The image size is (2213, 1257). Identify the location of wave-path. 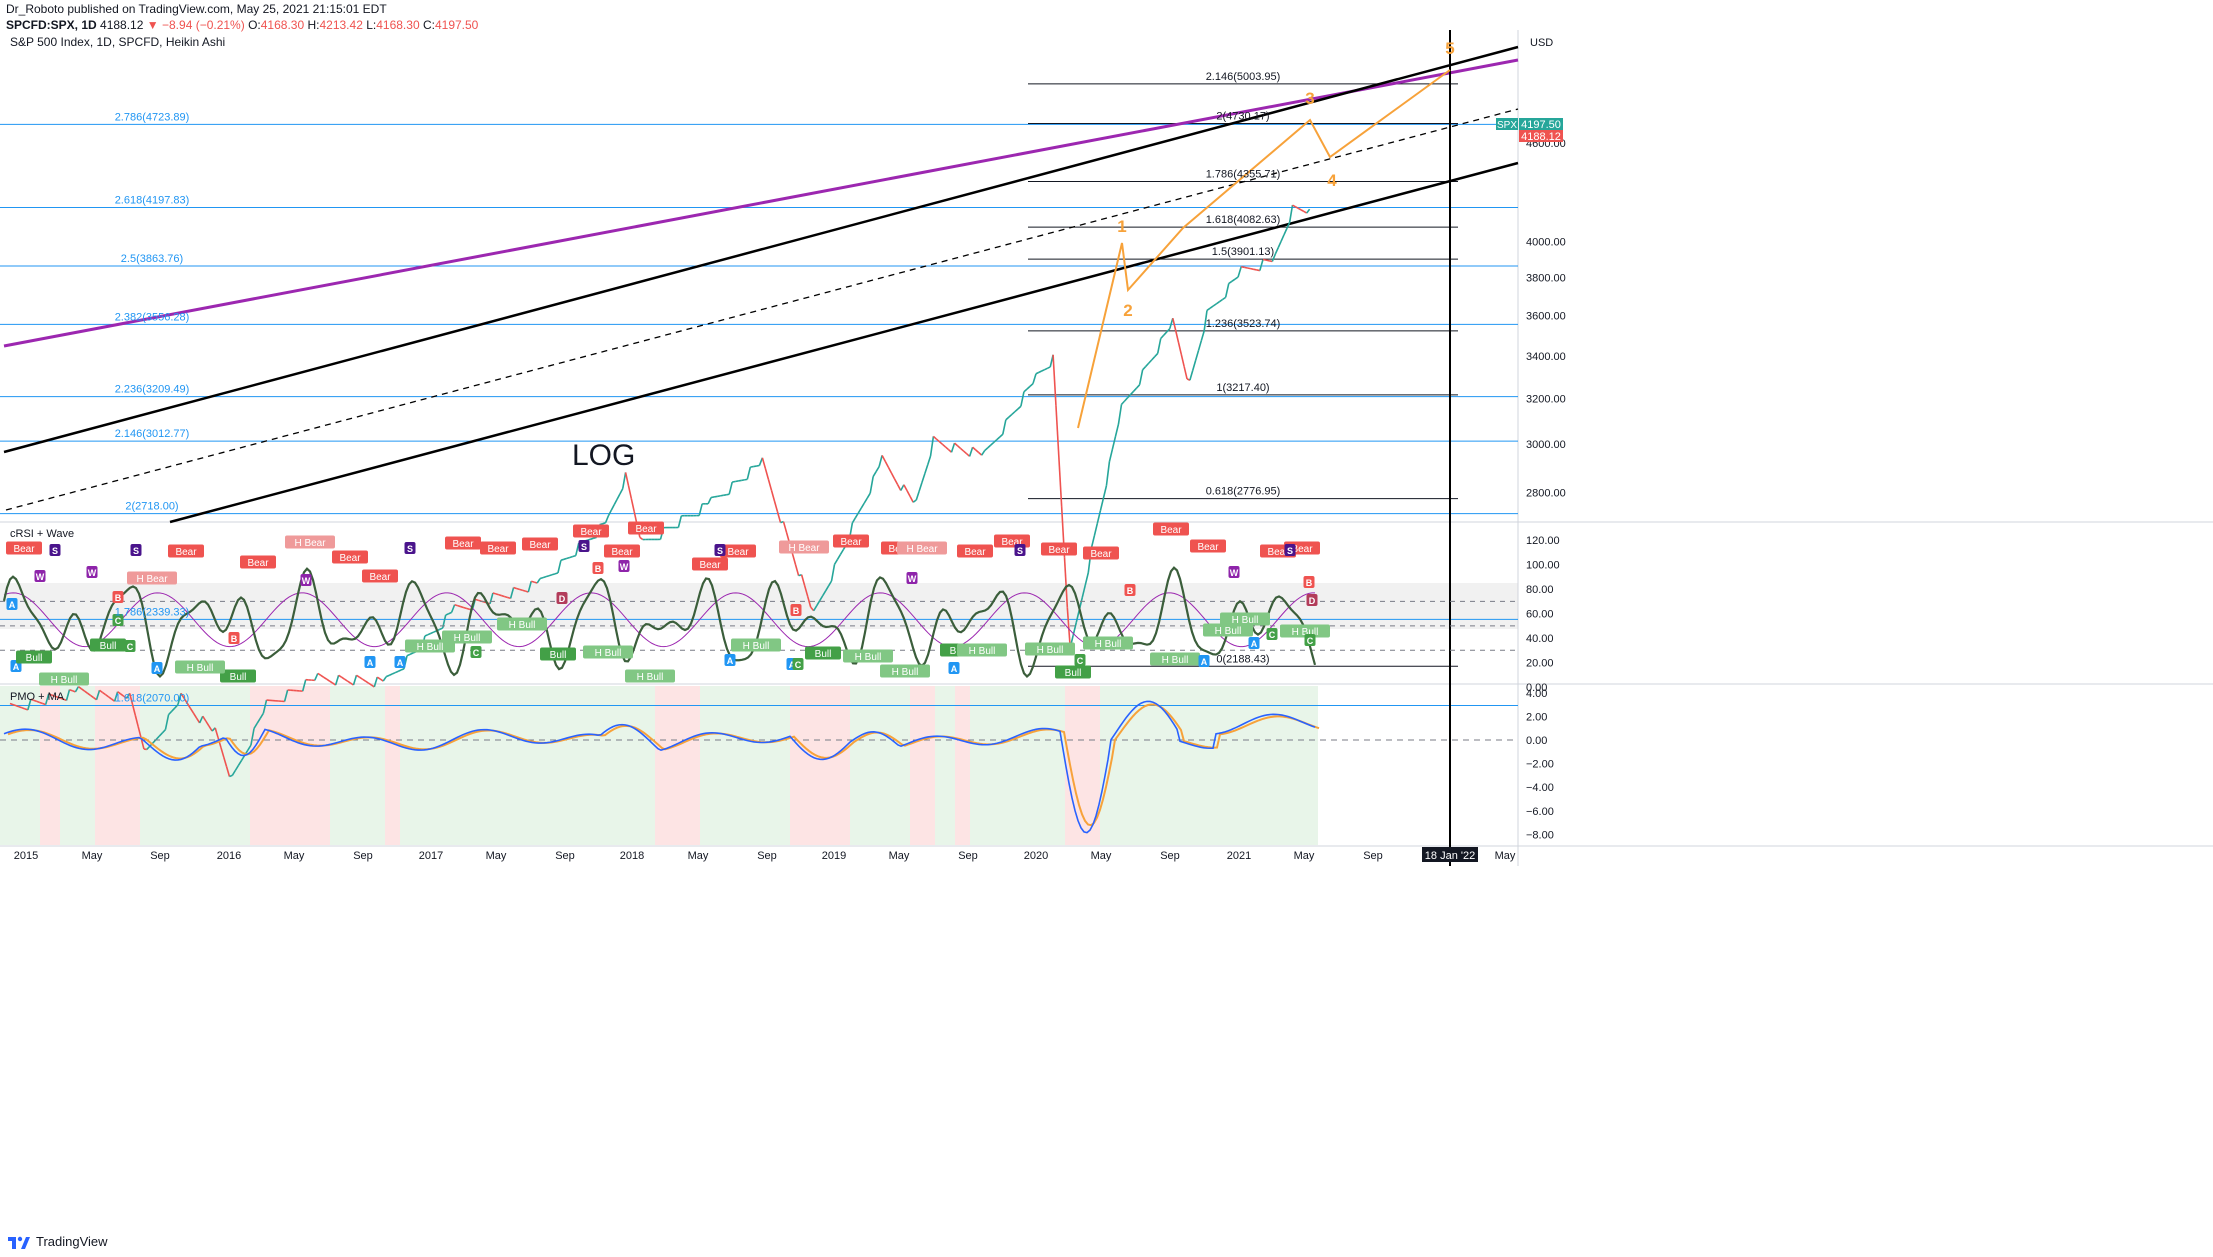
(1264, 249).